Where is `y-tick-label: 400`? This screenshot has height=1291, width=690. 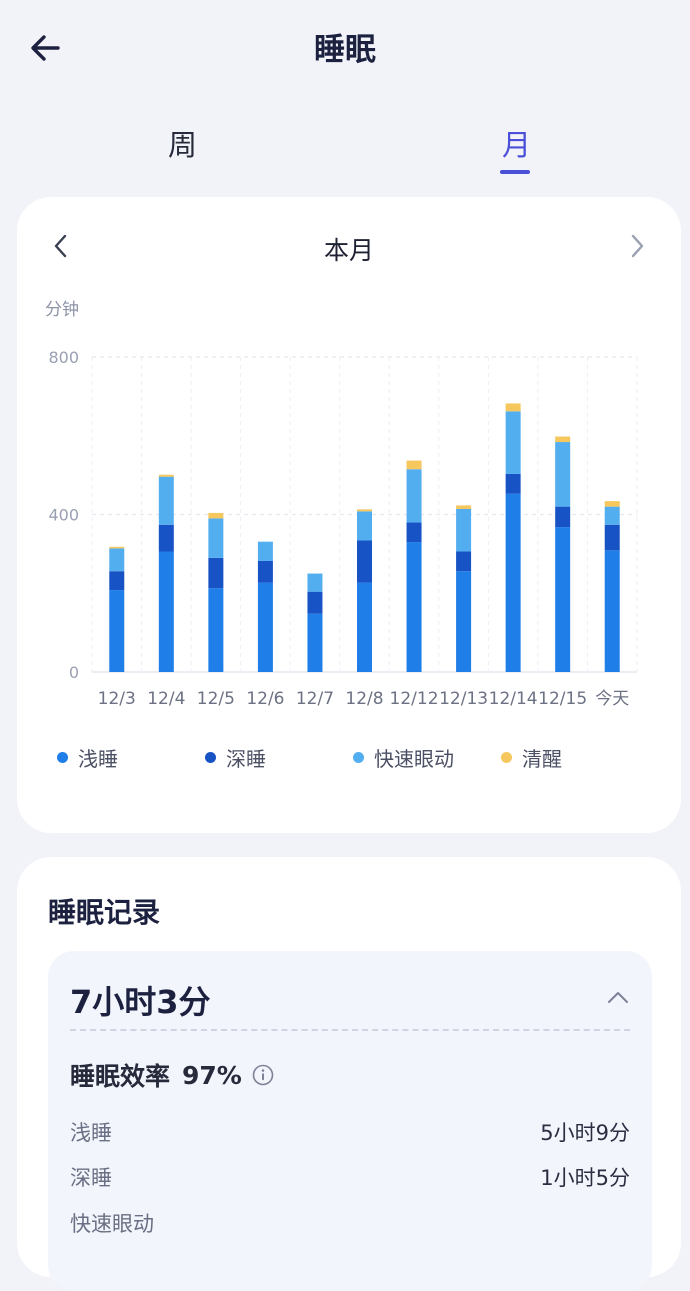
y-tick-label: 400 is located at coordinates (63, 515).